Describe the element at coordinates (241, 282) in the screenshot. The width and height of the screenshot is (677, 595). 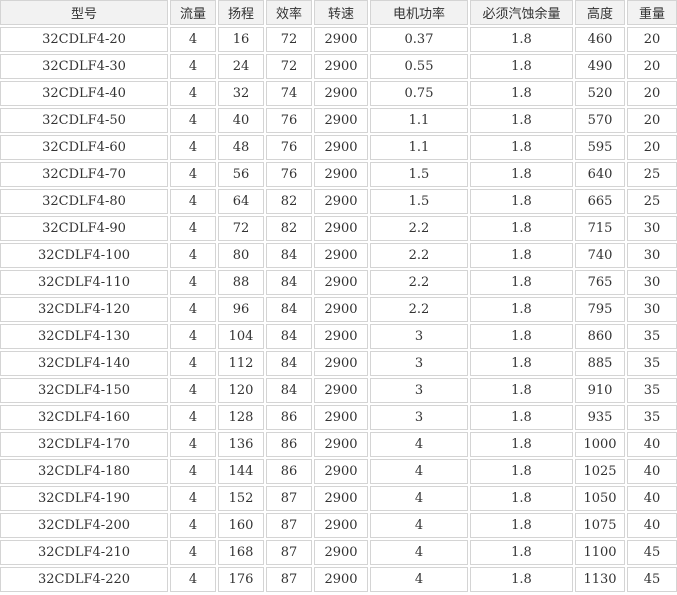
I see `table-cell: 88` at that location.